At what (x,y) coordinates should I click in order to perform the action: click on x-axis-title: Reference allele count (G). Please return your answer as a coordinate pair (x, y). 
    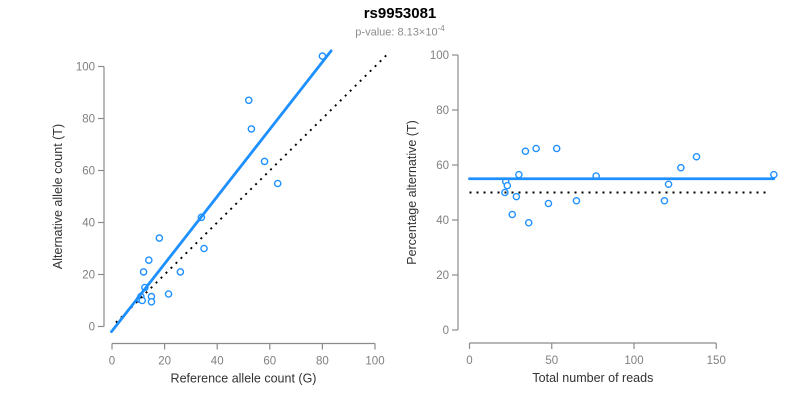
    Looking at the image, I should click on (244, 379).